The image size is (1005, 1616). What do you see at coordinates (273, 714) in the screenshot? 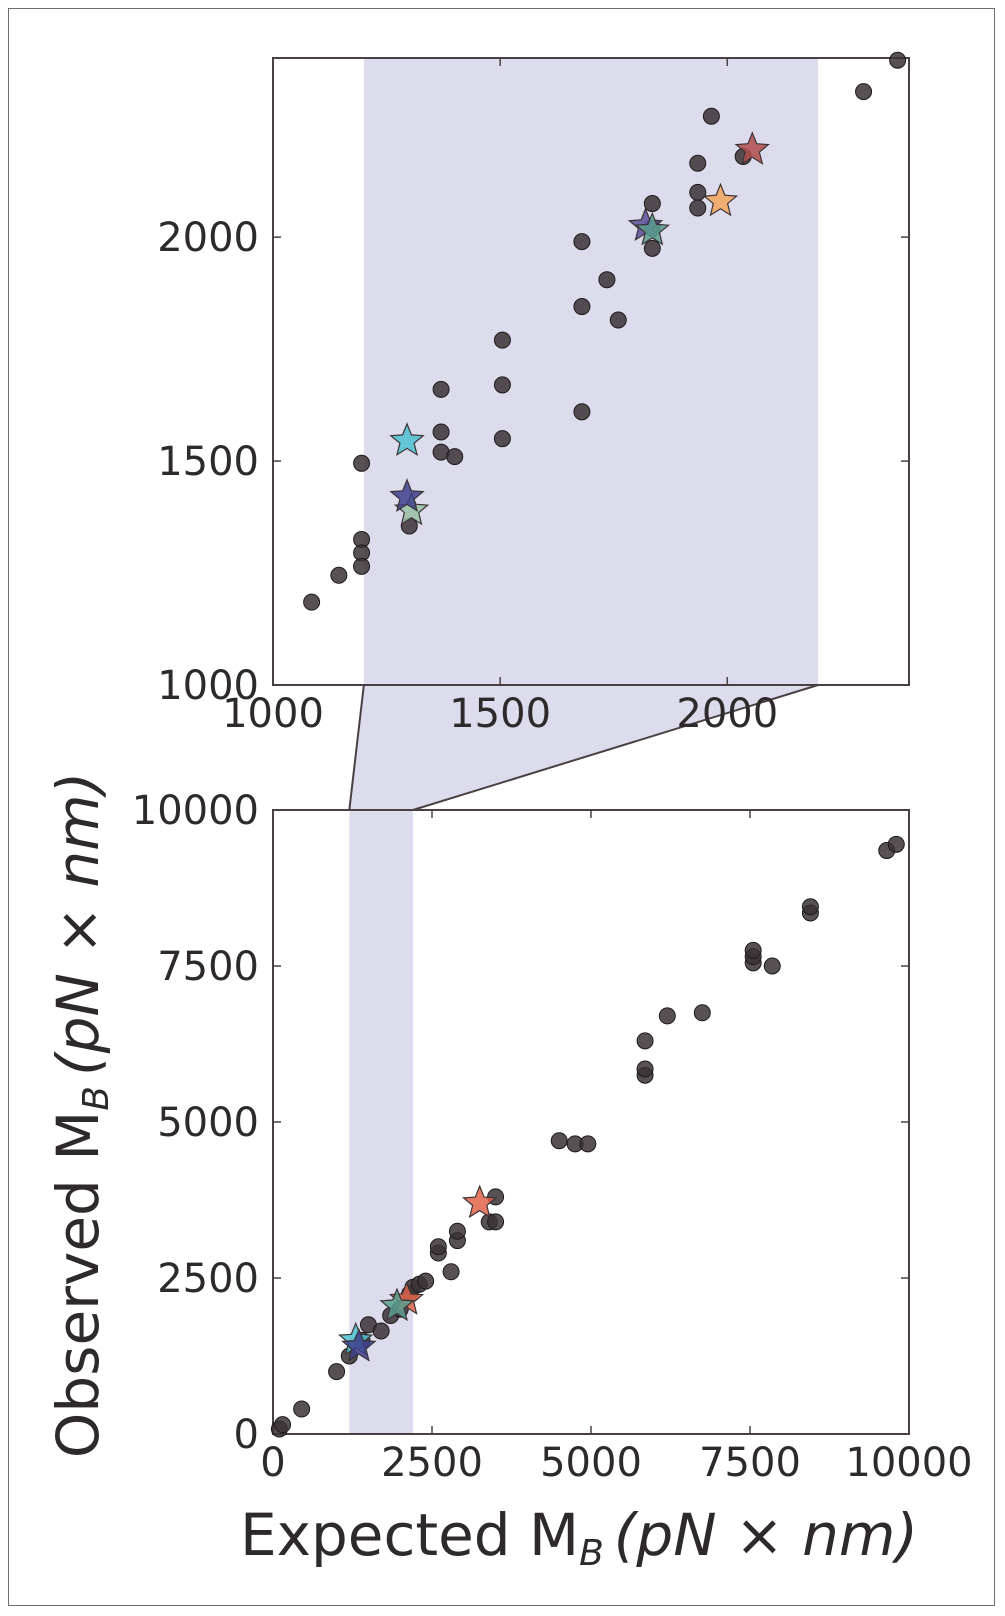
I see `inset-xtick-label: 1000` at bounding box center [273, 714].